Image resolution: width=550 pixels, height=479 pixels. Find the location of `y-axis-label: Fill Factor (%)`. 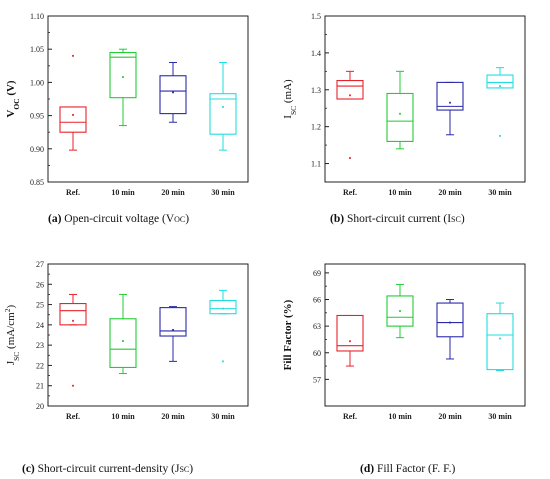

y-axis-label: Fill Factor (%) is located at coordinates (288, 334).